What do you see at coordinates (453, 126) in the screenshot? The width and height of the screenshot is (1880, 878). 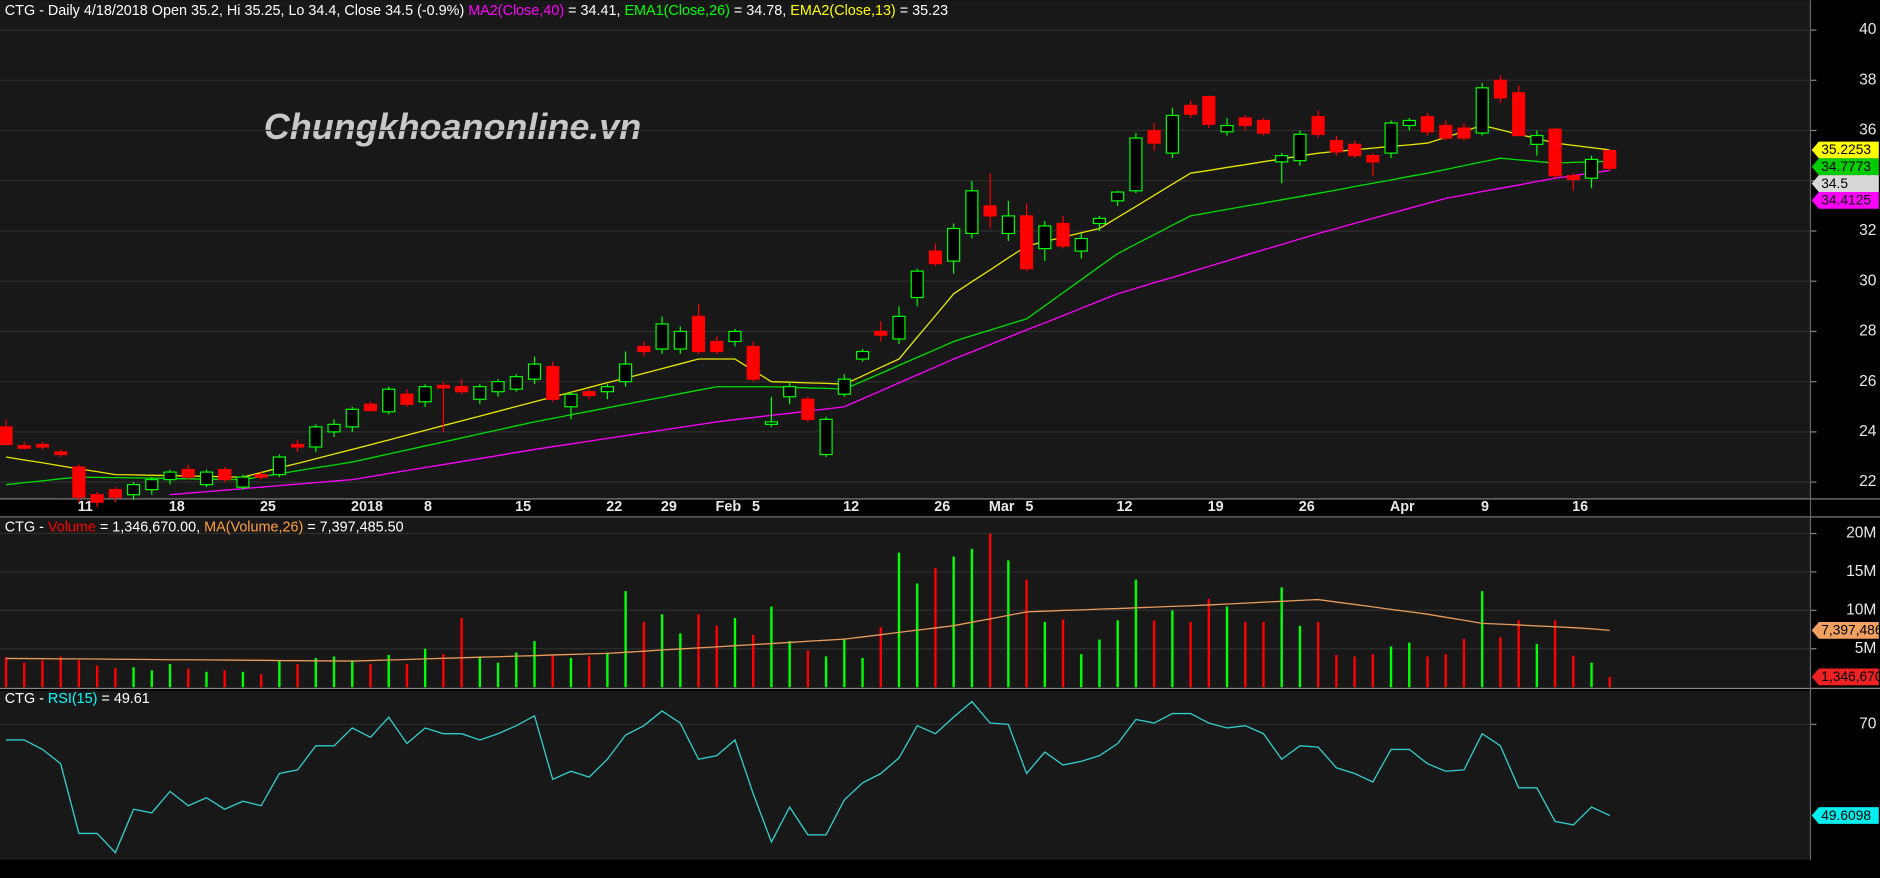 I see `watermark: Chungkhoanonline.vn` at bounding box center [453, 126].